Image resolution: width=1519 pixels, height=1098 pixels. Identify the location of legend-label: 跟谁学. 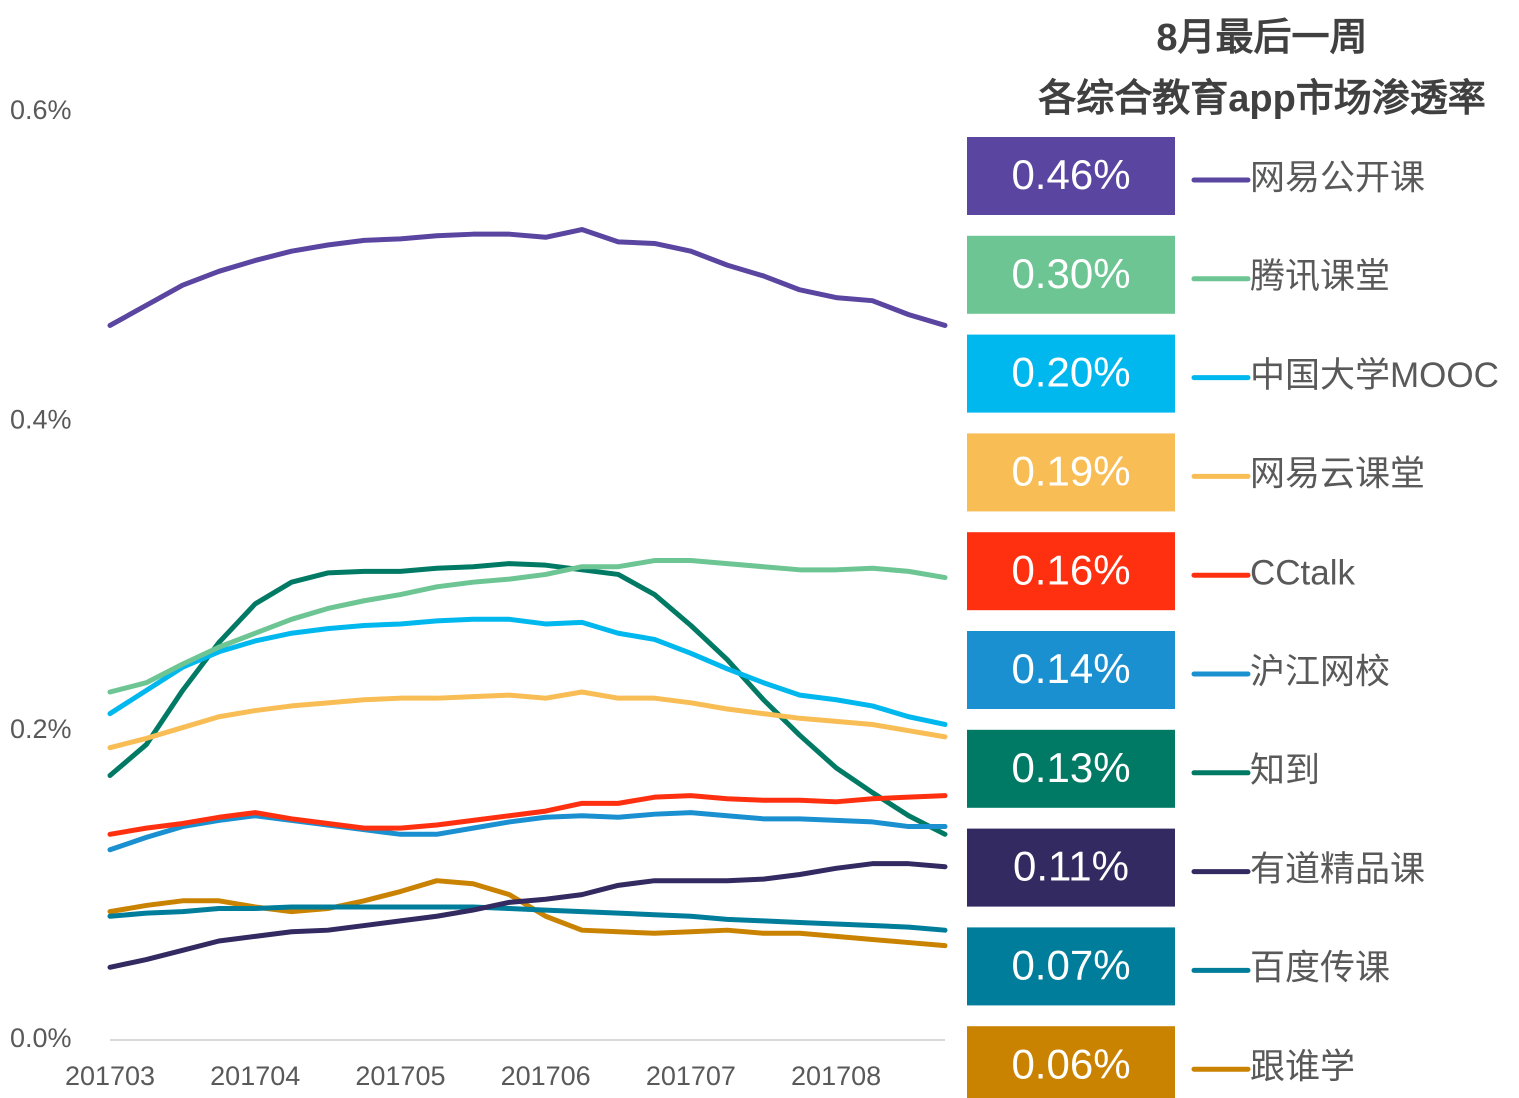
(1302, 1066).